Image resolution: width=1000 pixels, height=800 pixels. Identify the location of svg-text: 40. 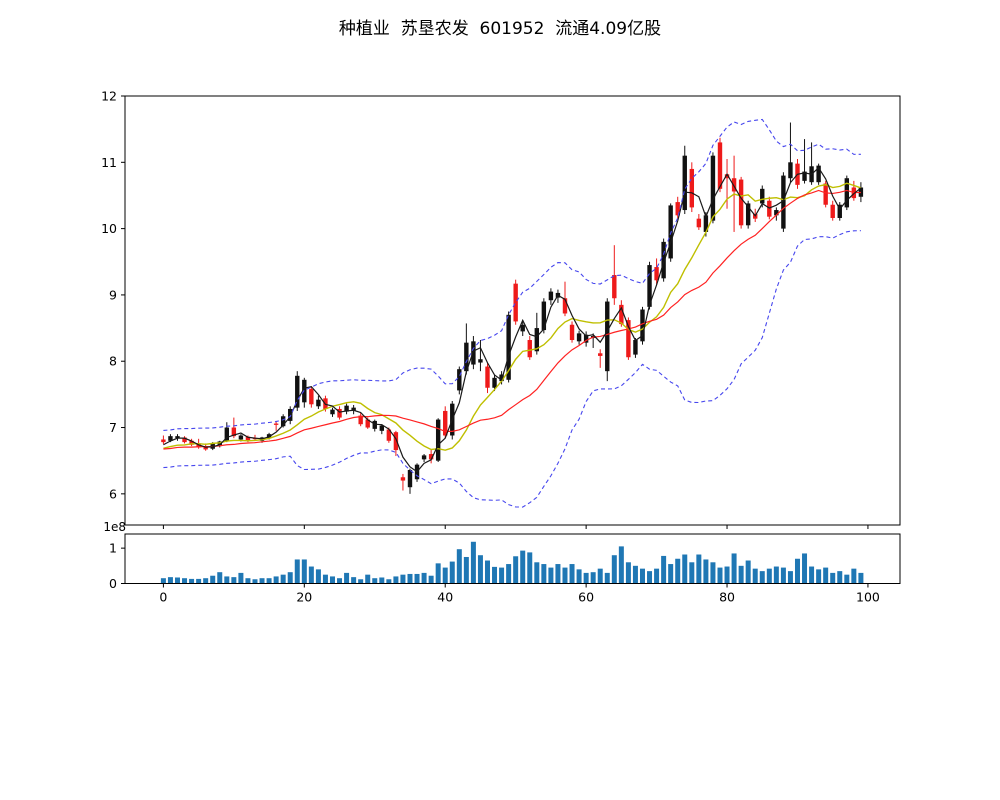
(445, 597).